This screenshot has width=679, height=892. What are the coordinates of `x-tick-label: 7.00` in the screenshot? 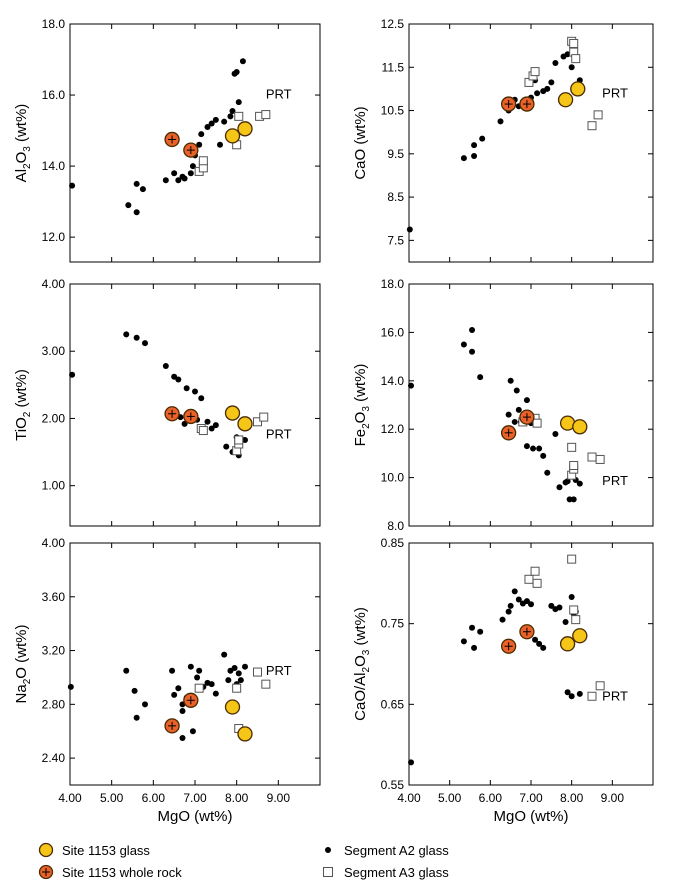 It's located at (195, 798).